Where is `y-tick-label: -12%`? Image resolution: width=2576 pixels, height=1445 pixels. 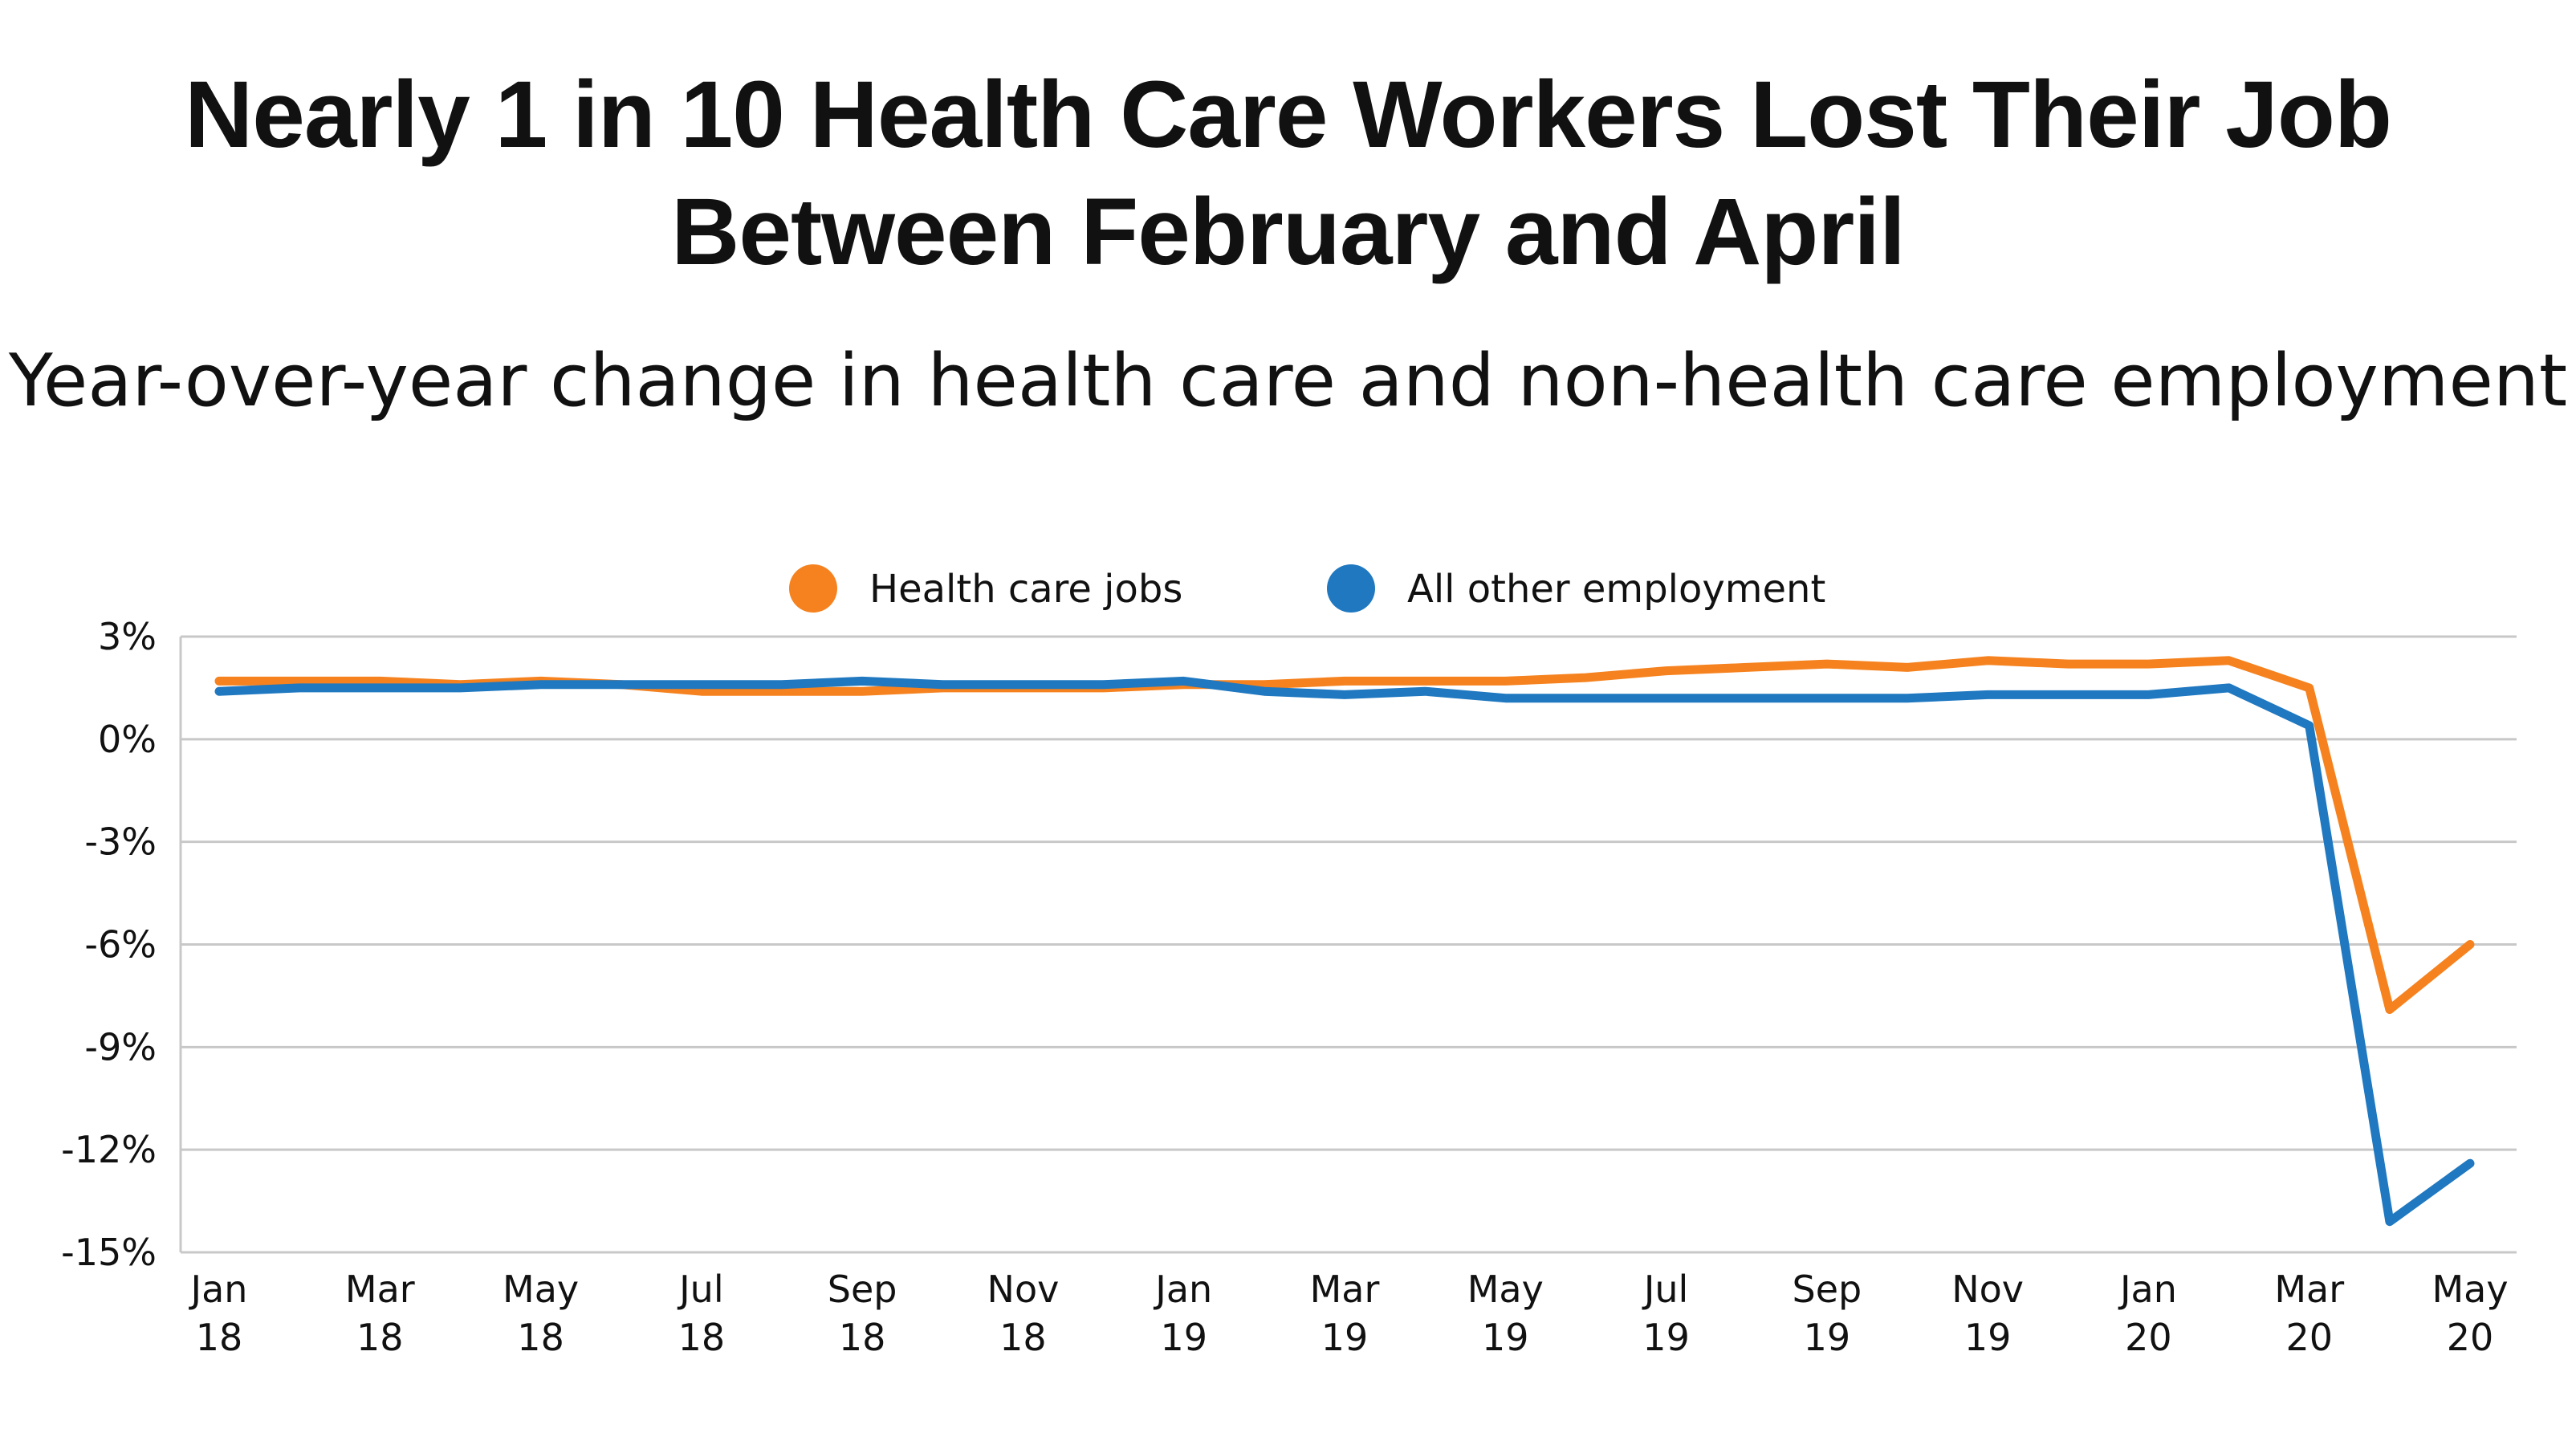
y-tick-label: -12% is located at coordinates (109, 1149).